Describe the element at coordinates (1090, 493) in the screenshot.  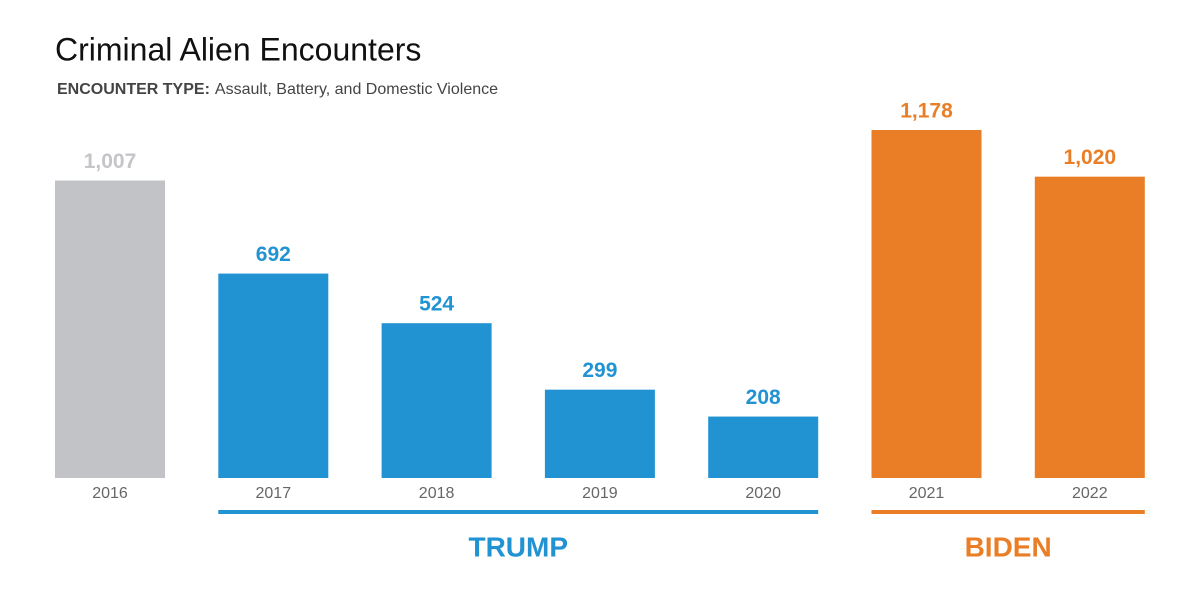
I see `x-tick-label: 2022` at that location.